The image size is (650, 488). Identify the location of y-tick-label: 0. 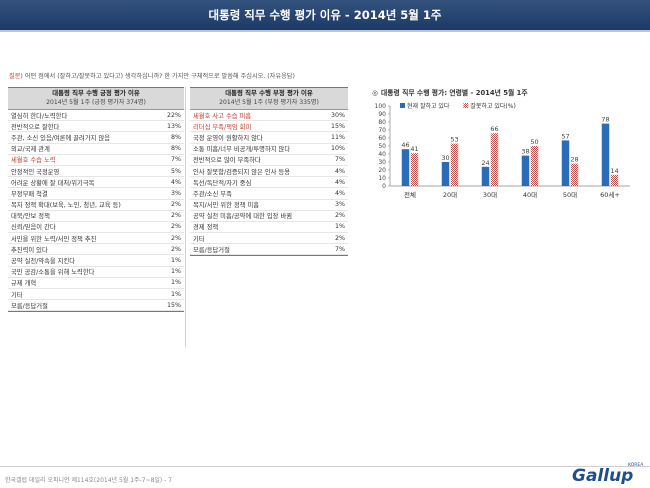
(384, 186).